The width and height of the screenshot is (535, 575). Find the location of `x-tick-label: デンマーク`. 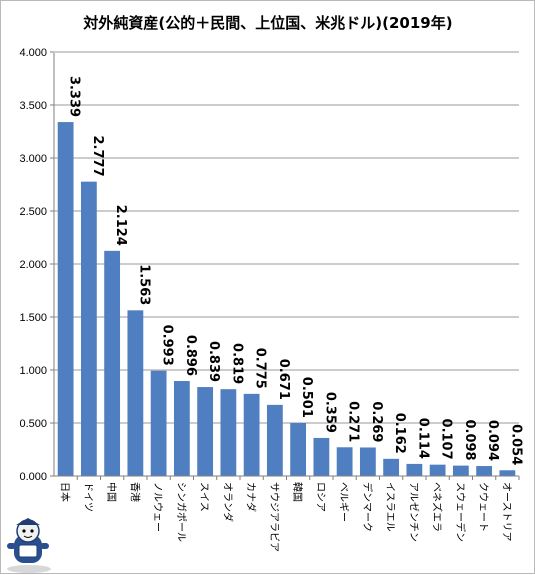

x-tick-label: デンマーク is located at coordinates (367, 507).